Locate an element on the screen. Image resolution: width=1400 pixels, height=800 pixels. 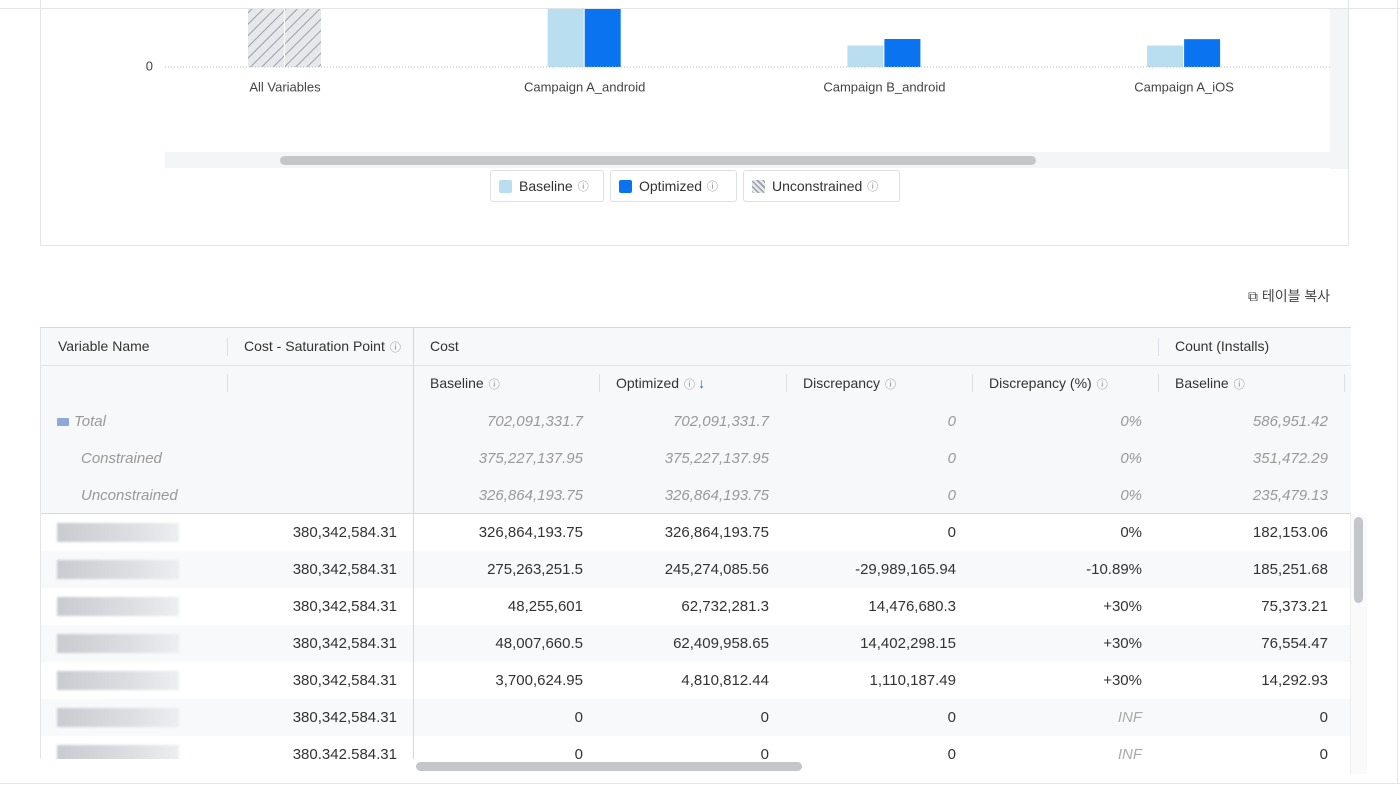
x-tick-label: Campaign B_android is located at coordinates (884, 86).